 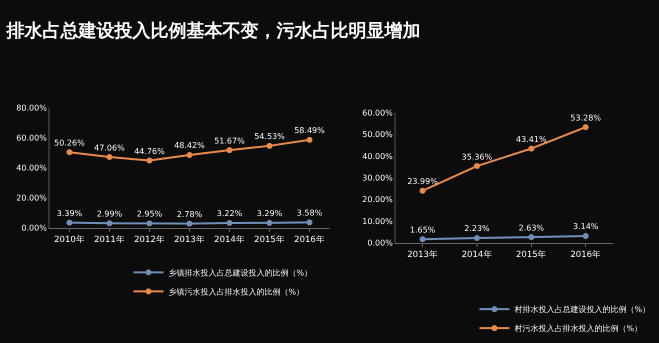 What do you see at coordinates (69, 213) in the screenshot?
I see `data-label: 3.39%` at bounding box center [69, 213].